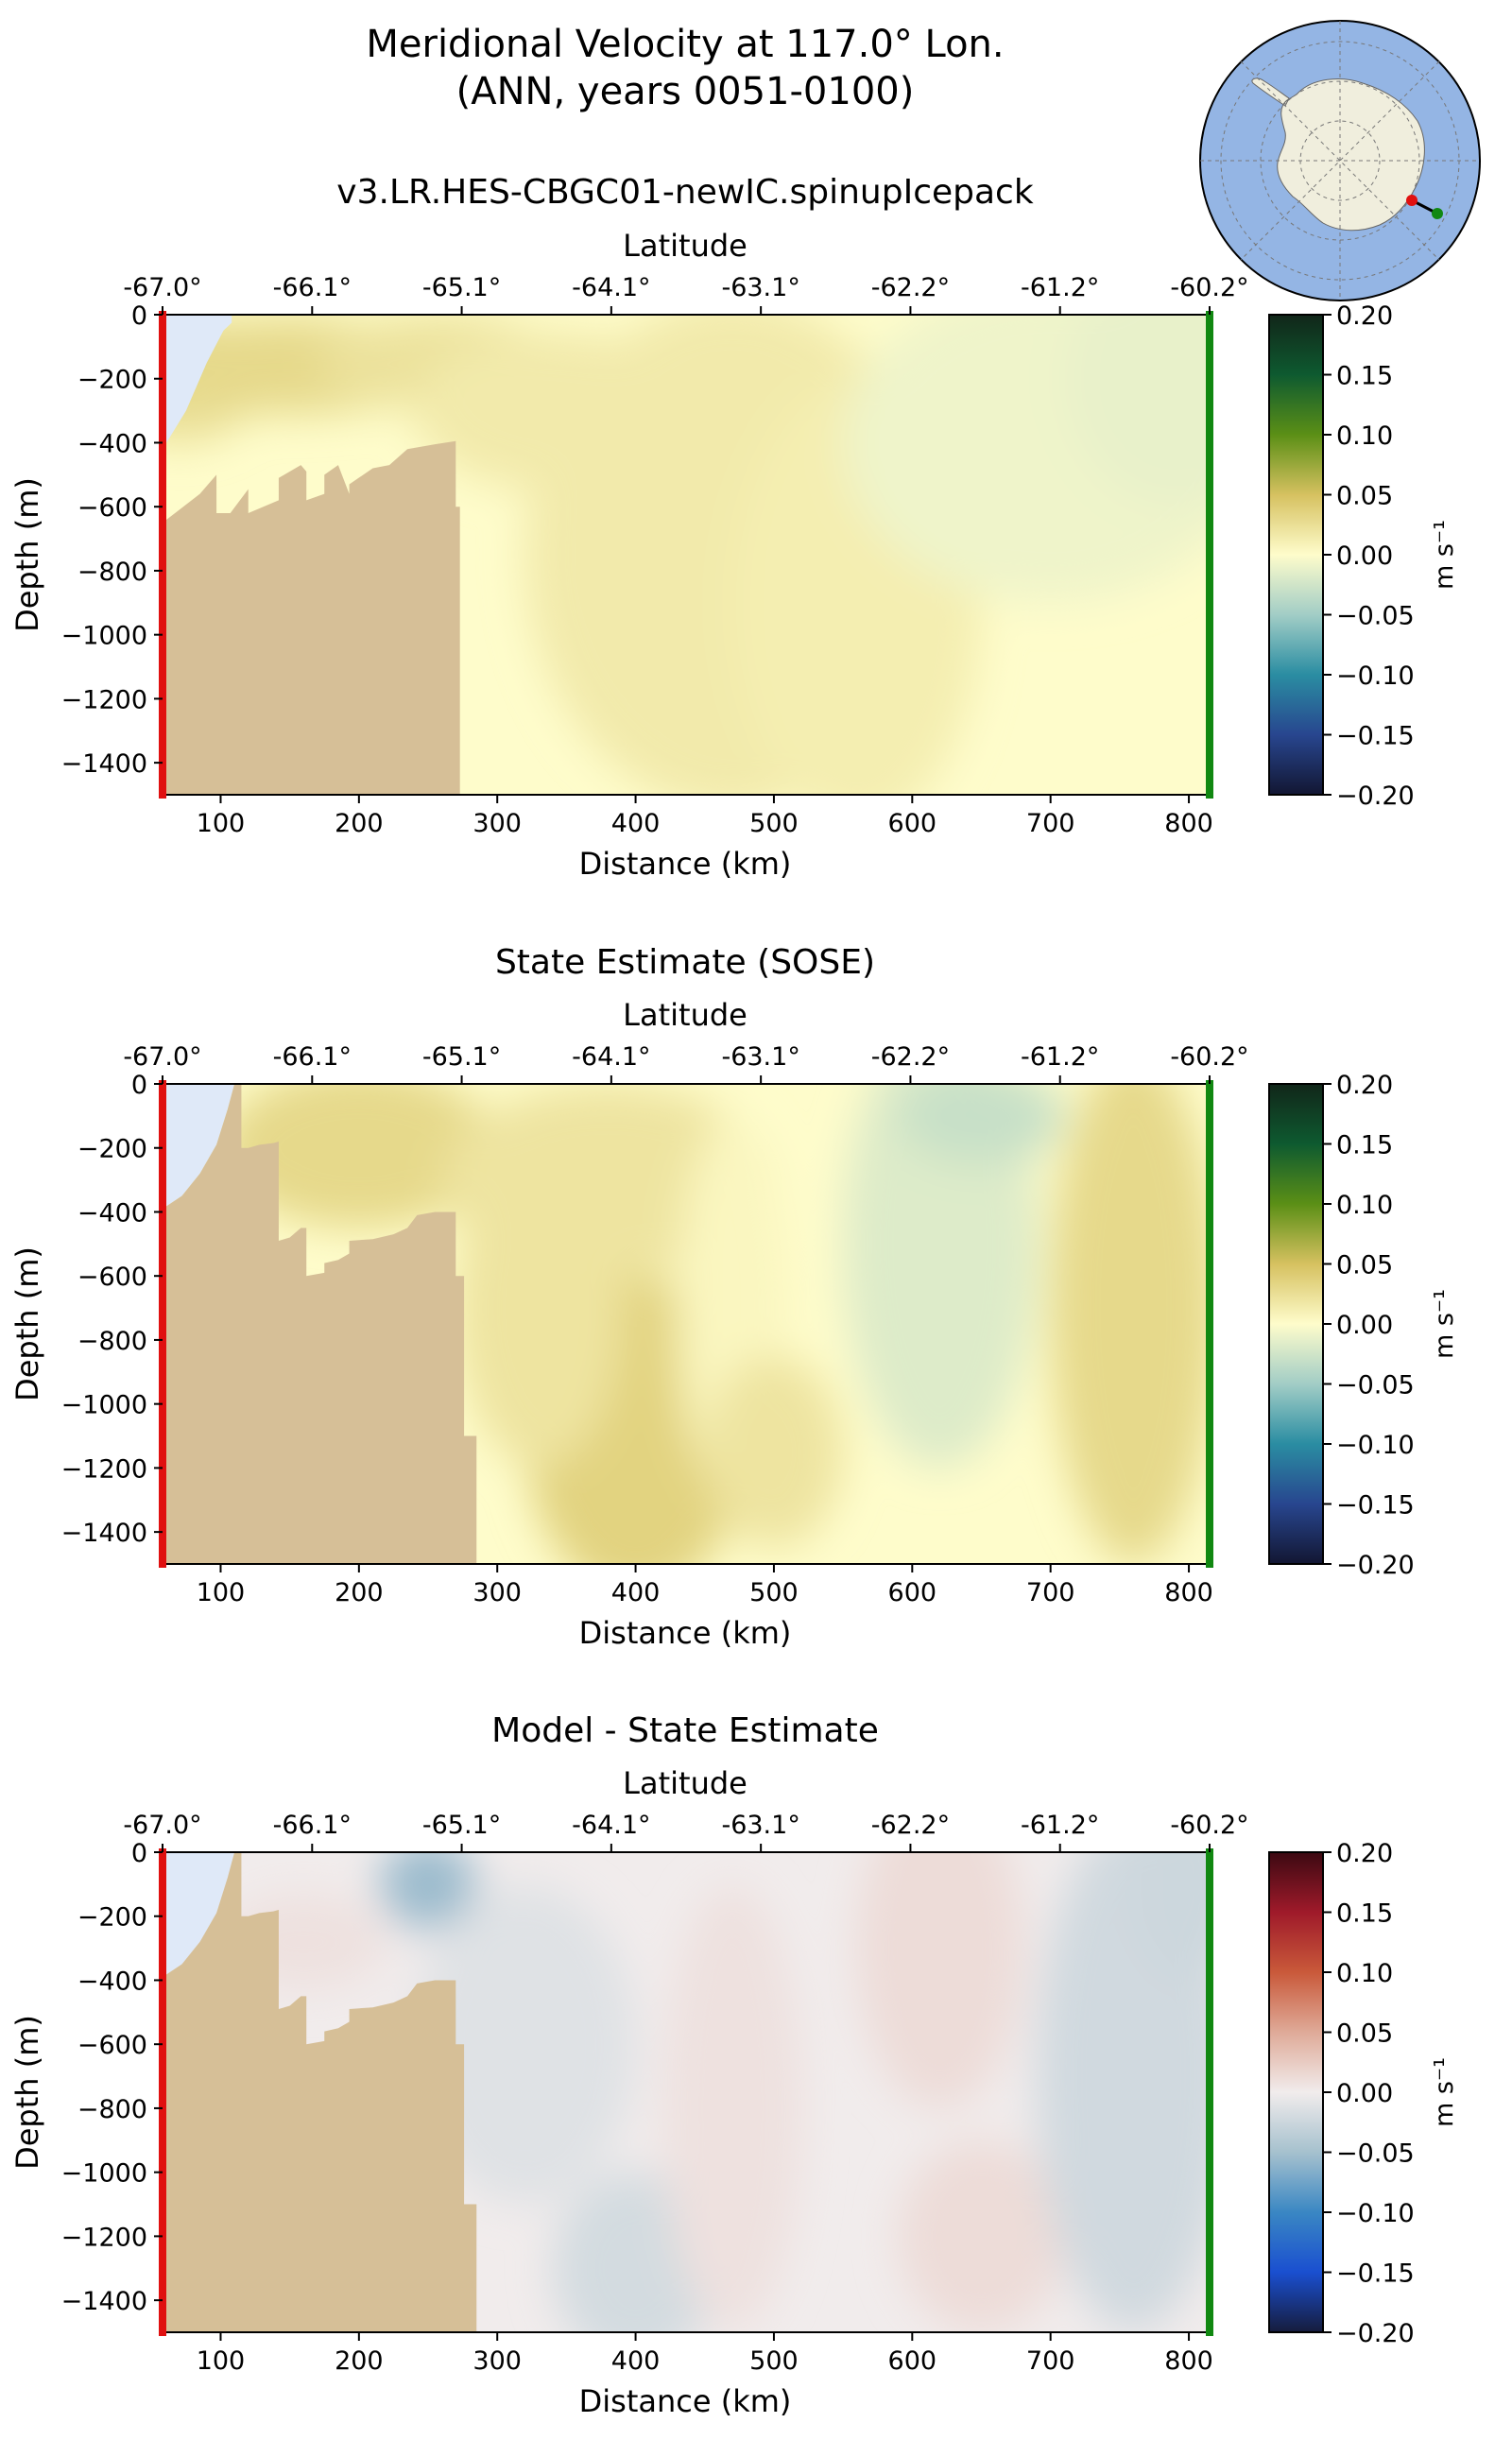  What do you see at coordinates (1188, 1592) in the screenshot?
I see `x-tick-label: 800` at bounding box center [1188, 1592].